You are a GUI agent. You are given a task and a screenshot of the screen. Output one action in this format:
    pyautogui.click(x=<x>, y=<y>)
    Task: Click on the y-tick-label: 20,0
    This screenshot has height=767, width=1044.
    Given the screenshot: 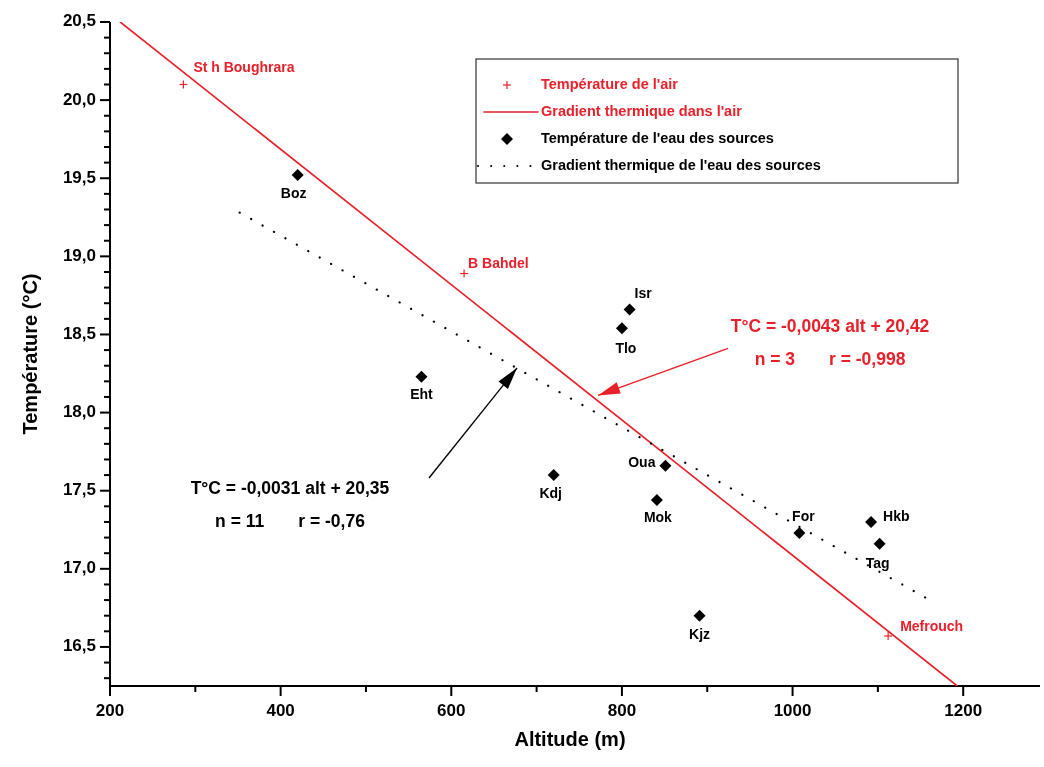 What is the action you would take?
    pyautogui.click(x=79, y=99)
    